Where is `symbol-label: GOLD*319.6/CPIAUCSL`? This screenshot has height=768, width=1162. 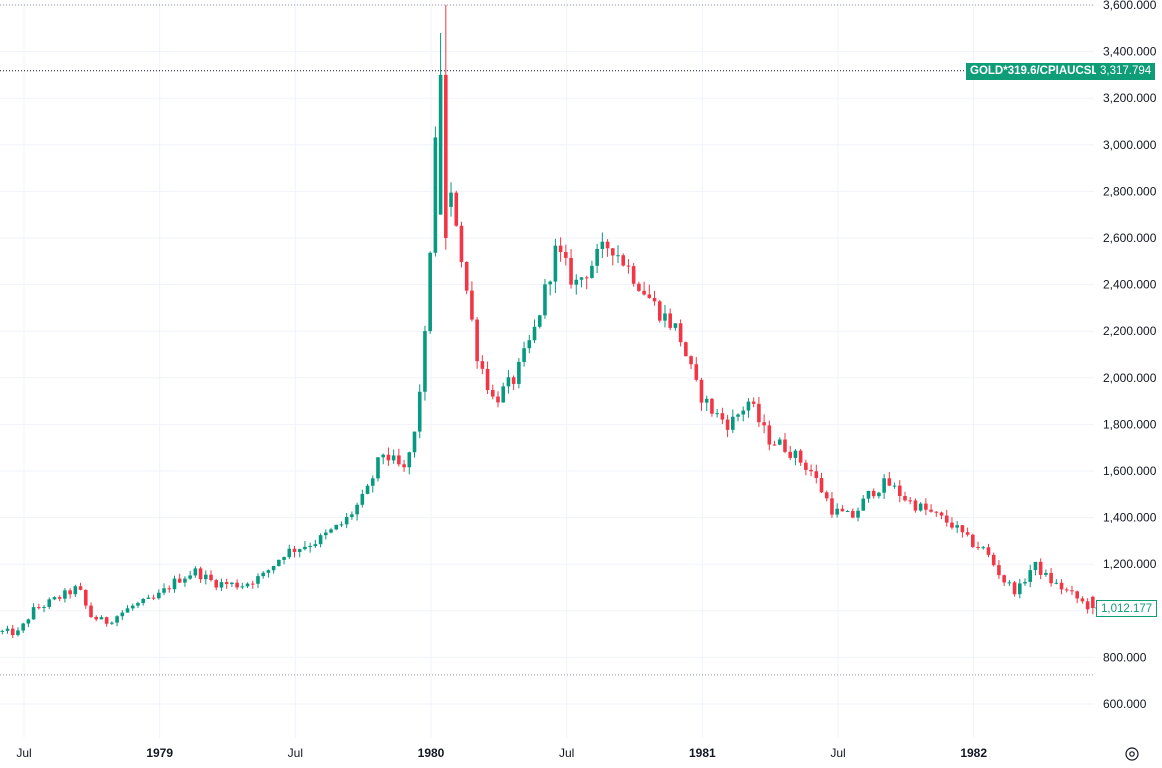 symbol-label: GOLD*319.6/CPIAUCSL is located at coordinates (1034, 71).